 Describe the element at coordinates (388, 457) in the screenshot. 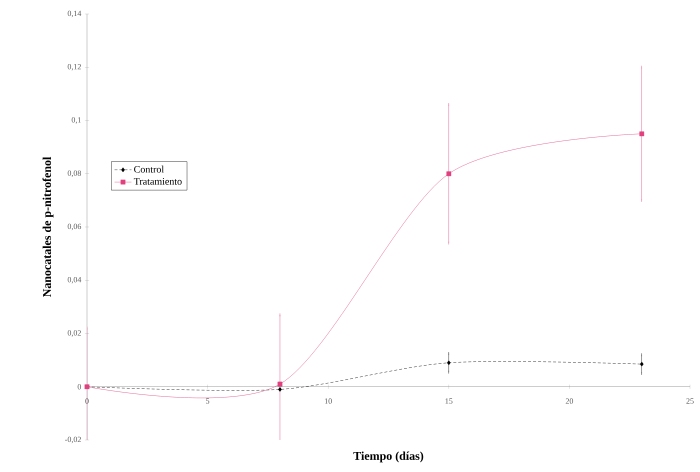

I see `x-axis-title: Tiempo (días)` at that location.